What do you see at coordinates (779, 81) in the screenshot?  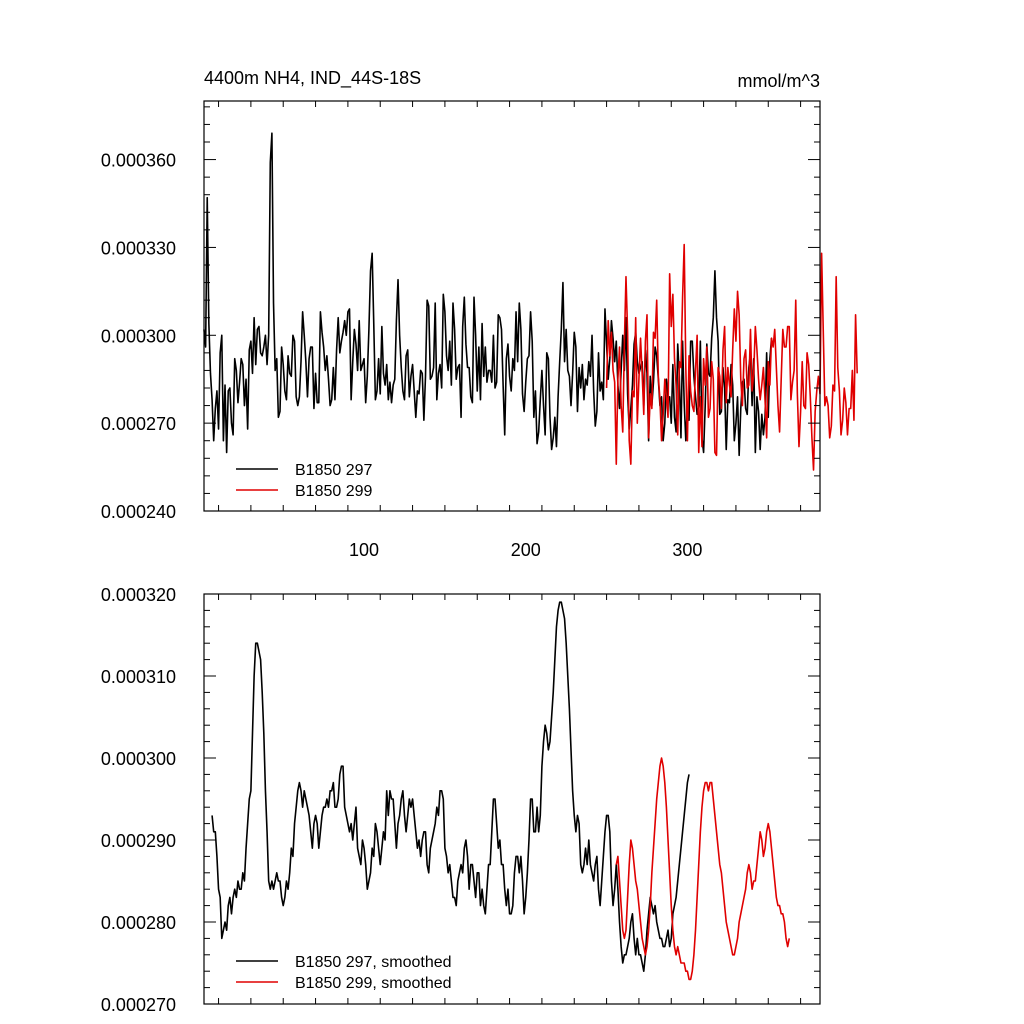 I see `top-chart-units: mmol/m^3` at bounding box center [779, 81].